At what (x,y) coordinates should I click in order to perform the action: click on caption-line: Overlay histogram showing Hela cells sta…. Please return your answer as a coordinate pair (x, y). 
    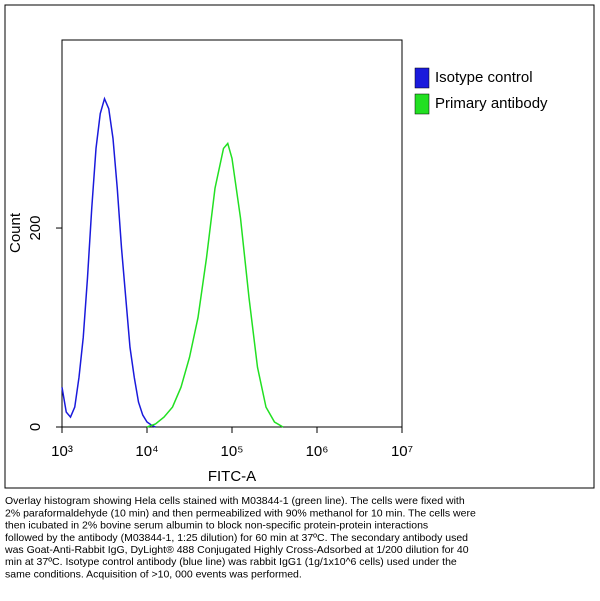
    Looking at the image, I should click on (235, 501).